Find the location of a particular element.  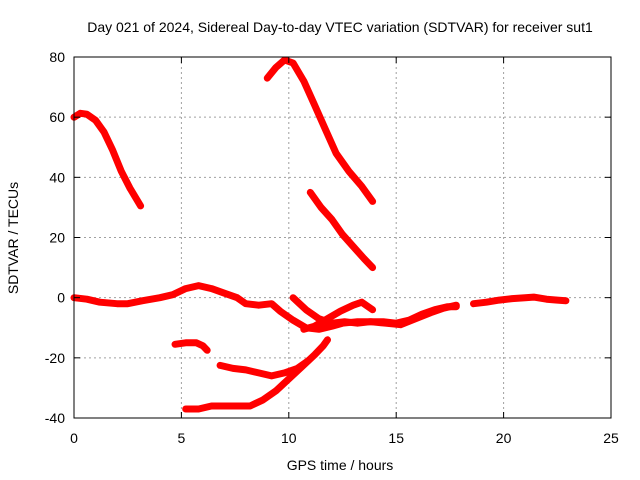

y-tick-label: -40 is located at coordinates (55, 418).